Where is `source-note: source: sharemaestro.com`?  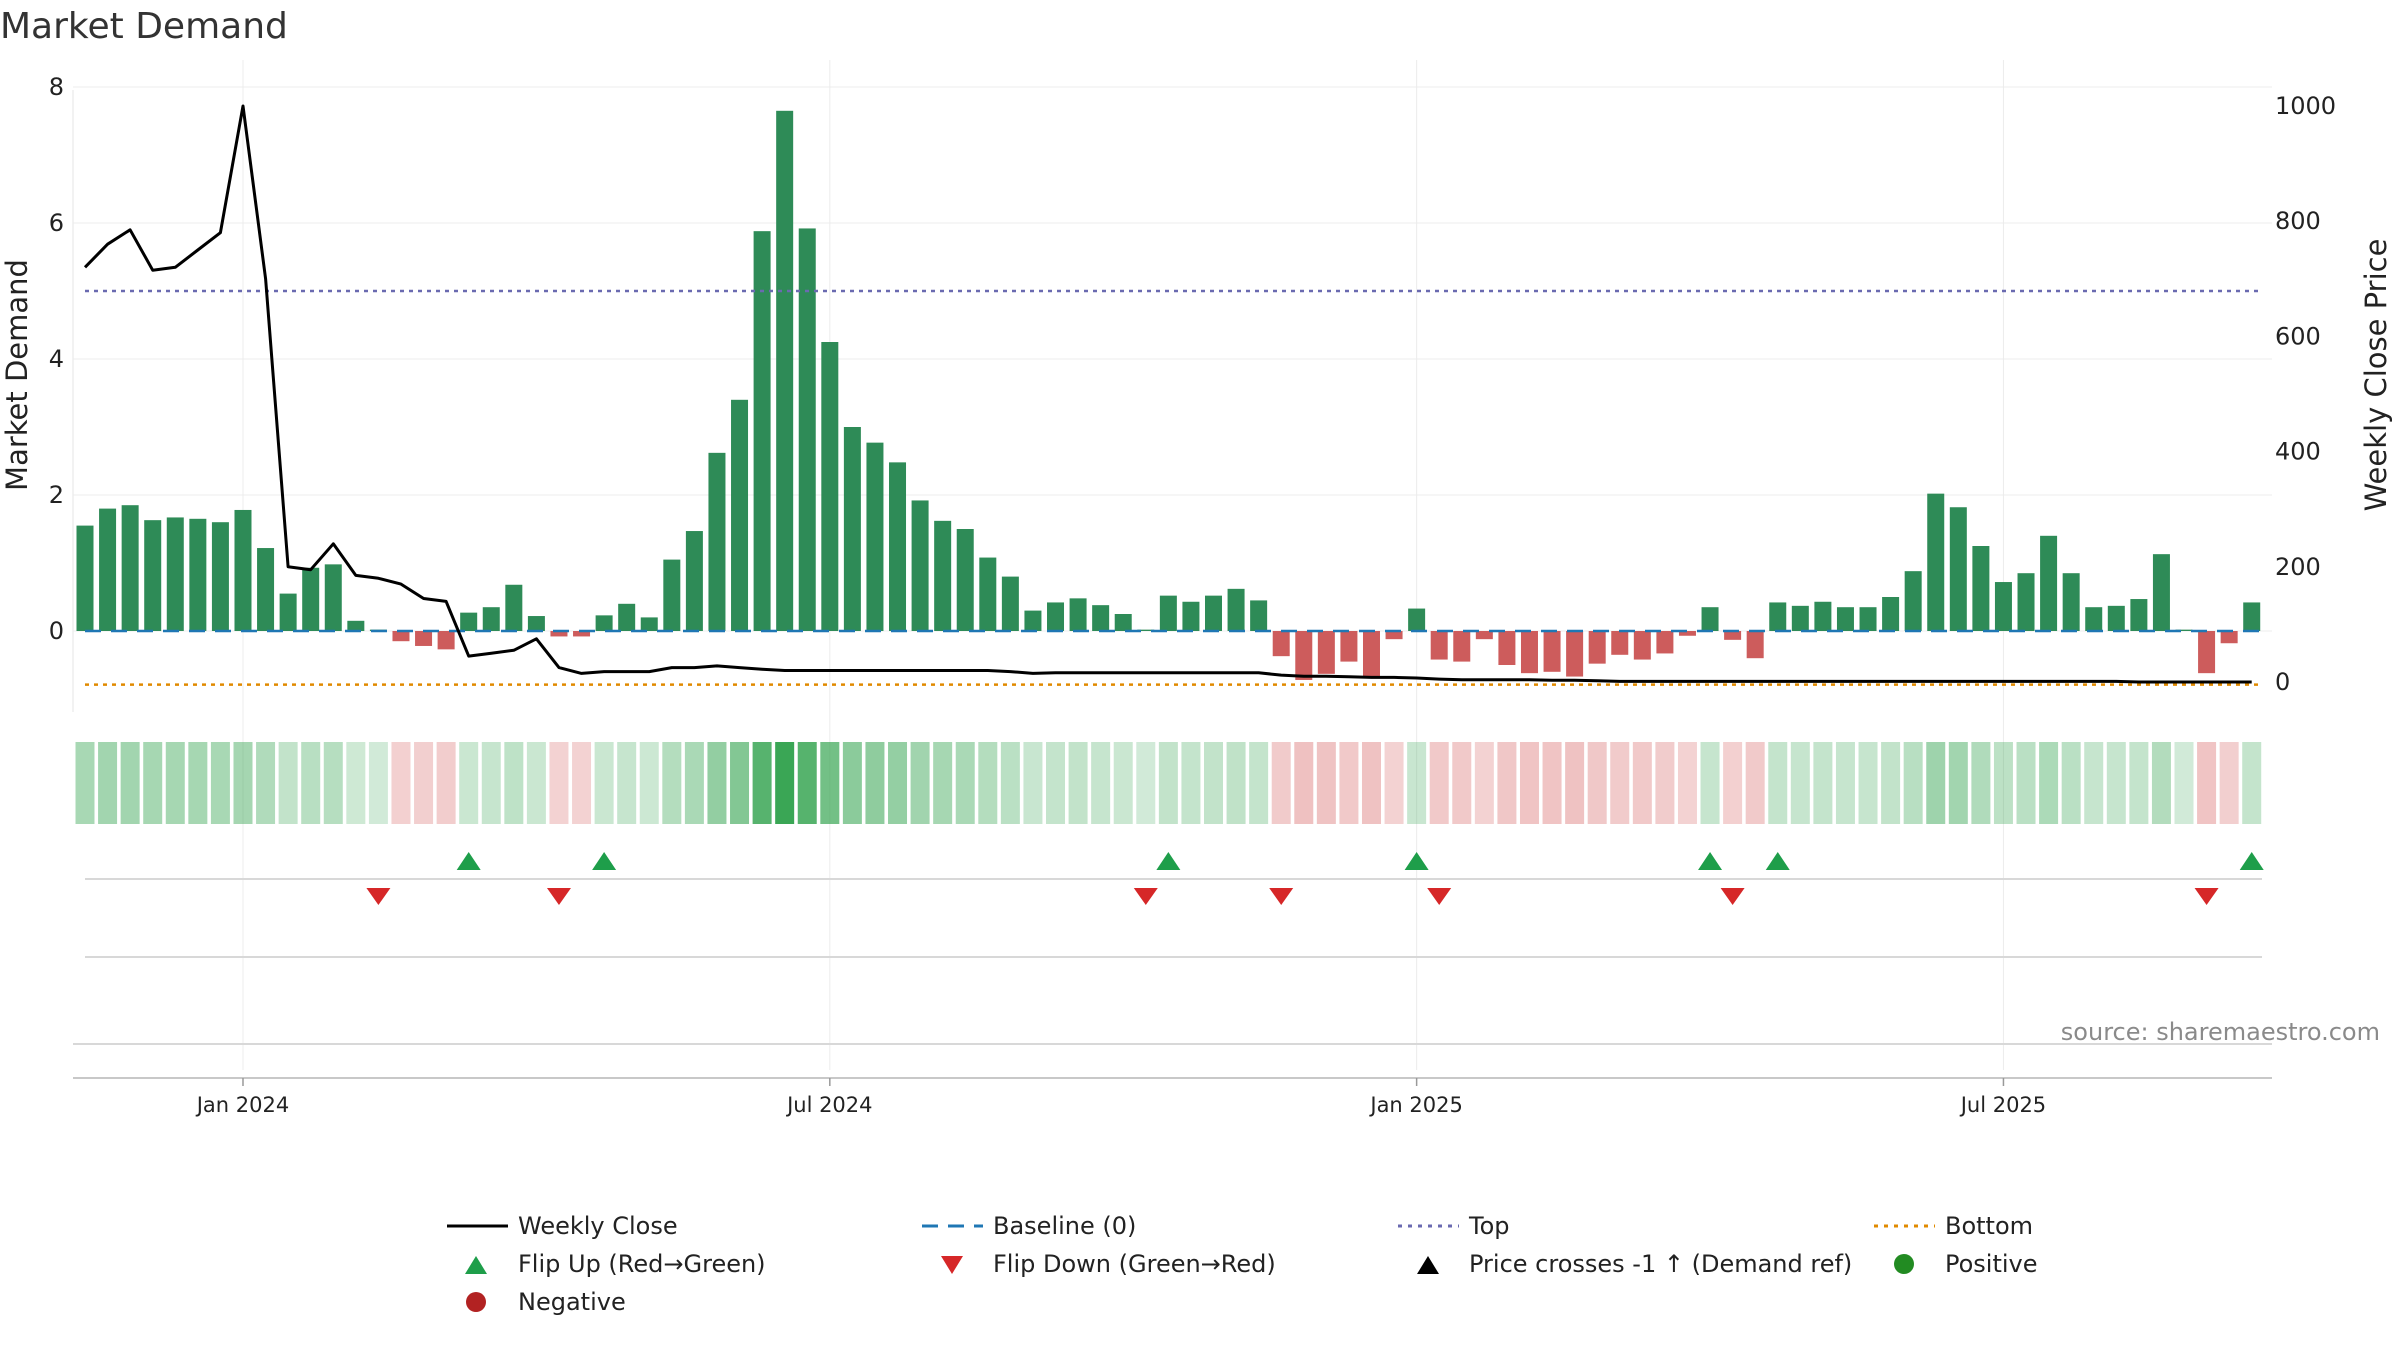
source-note: source: sharemaestro.com is located at coordinates (2220, 1032).